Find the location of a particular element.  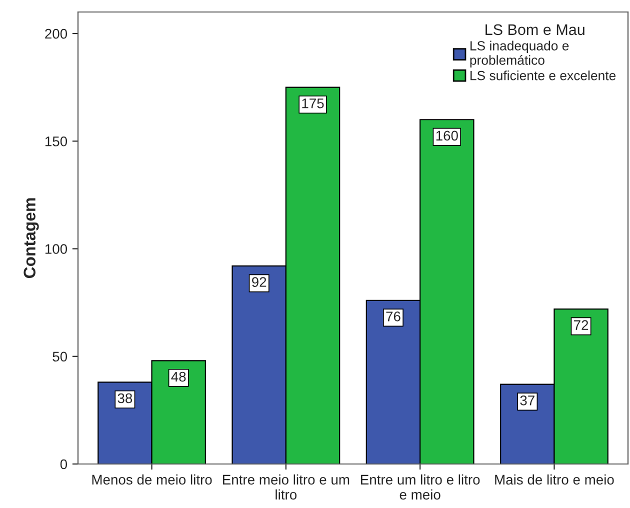

y-tick-label: 150 is located at coordinates (56, 141).